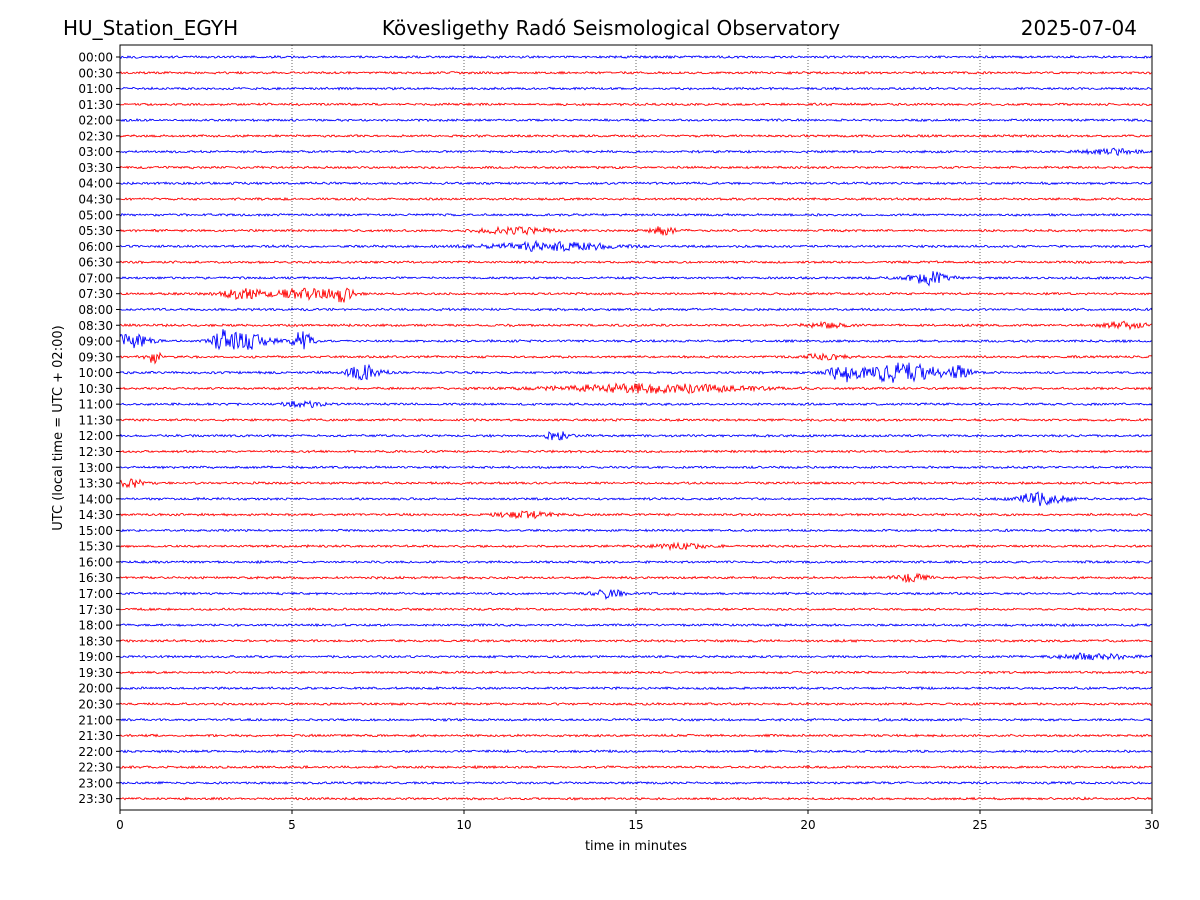  I want to click on y-tick-label: 19:00, so click(95, 657).